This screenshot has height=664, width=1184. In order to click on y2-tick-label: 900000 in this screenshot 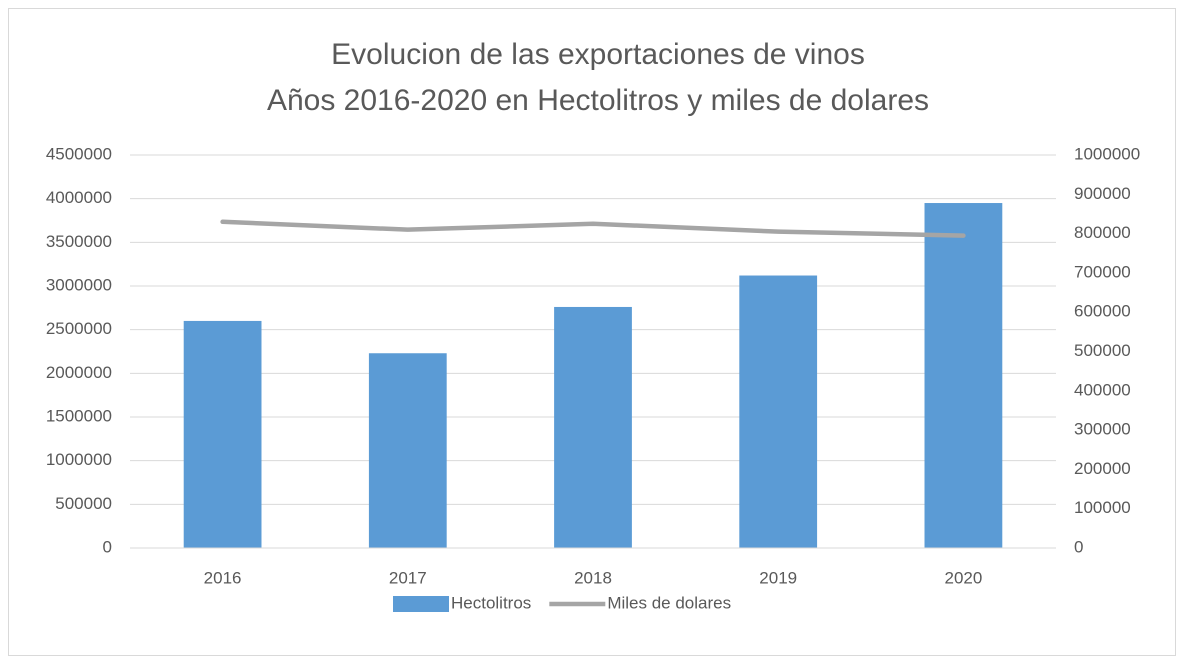, I will do `click(1102, 193)`.